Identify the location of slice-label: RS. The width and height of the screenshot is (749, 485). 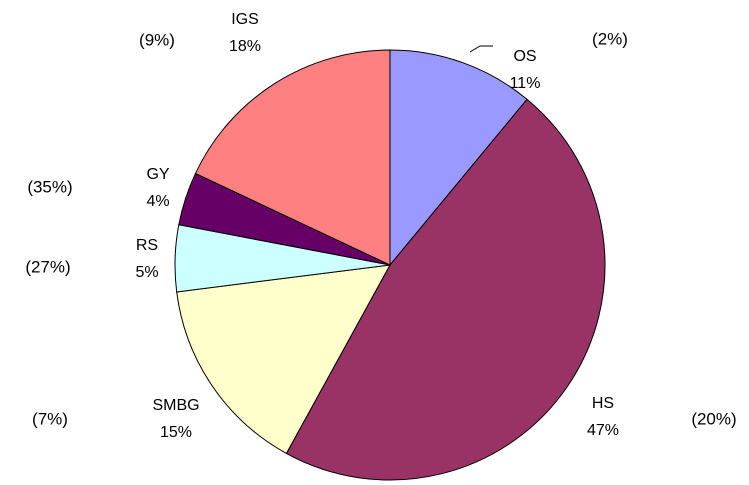
(147, 245).